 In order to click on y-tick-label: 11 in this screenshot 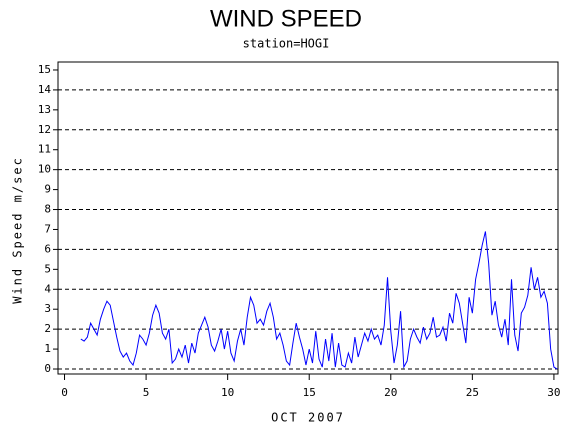, I will do `click(44, 149)`.